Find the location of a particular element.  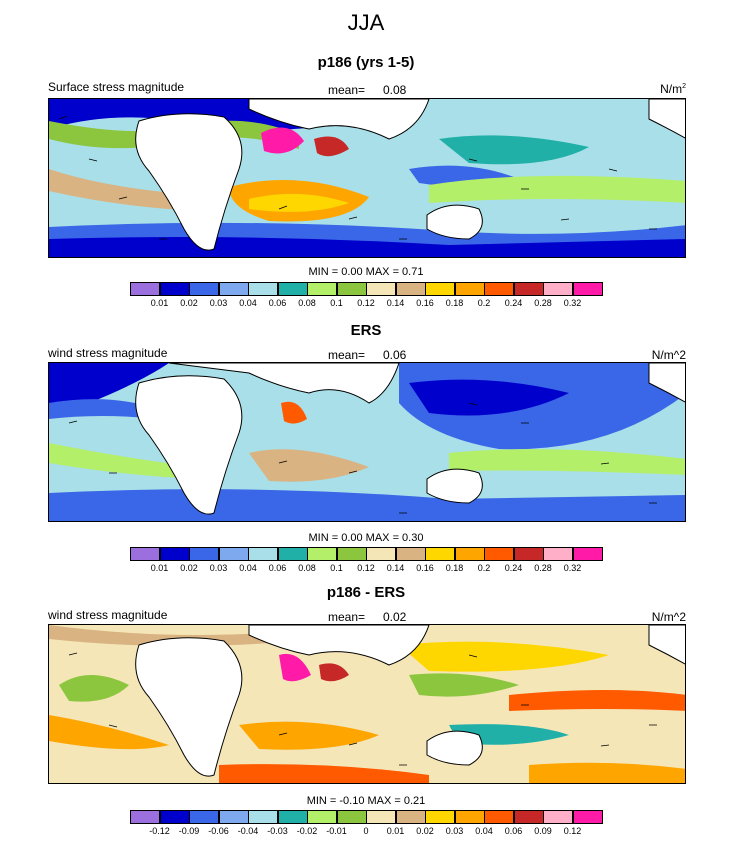

panel-3-variable-label: wind stress magnitude is located at coordinates (108, 615).